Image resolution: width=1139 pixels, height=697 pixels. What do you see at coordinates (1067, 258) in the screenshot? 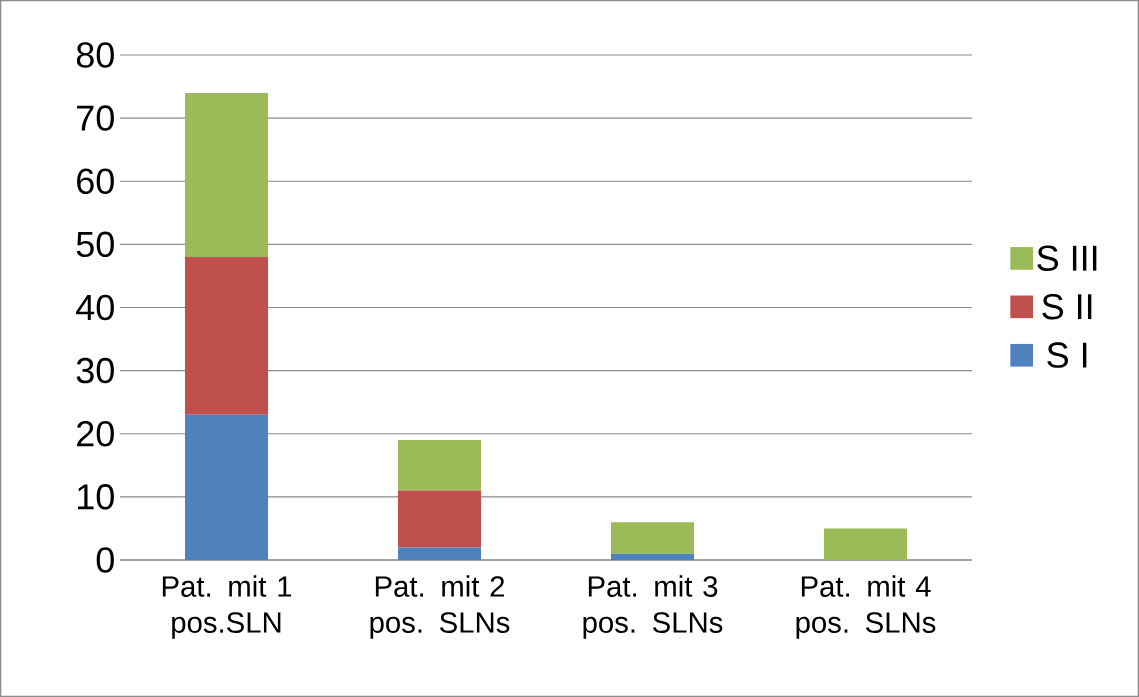
I see `legend-label: S III` at bounding box center [1067, 258].